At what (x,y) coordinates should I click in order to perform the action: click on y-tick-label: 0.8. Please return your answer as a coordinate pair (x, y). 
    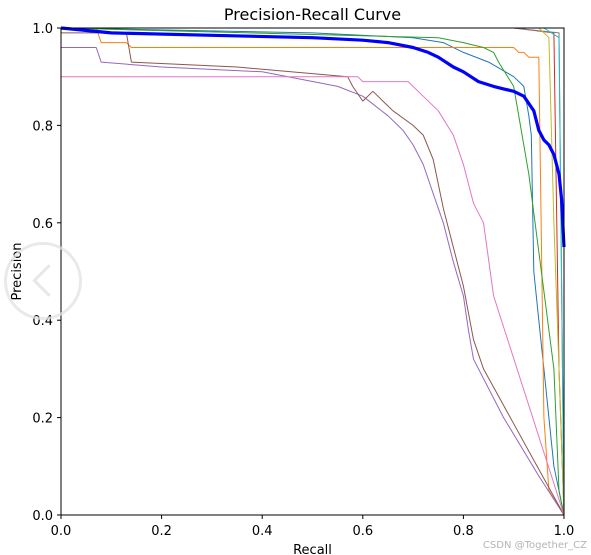
    Looking at the image, I should click on (42, 126).